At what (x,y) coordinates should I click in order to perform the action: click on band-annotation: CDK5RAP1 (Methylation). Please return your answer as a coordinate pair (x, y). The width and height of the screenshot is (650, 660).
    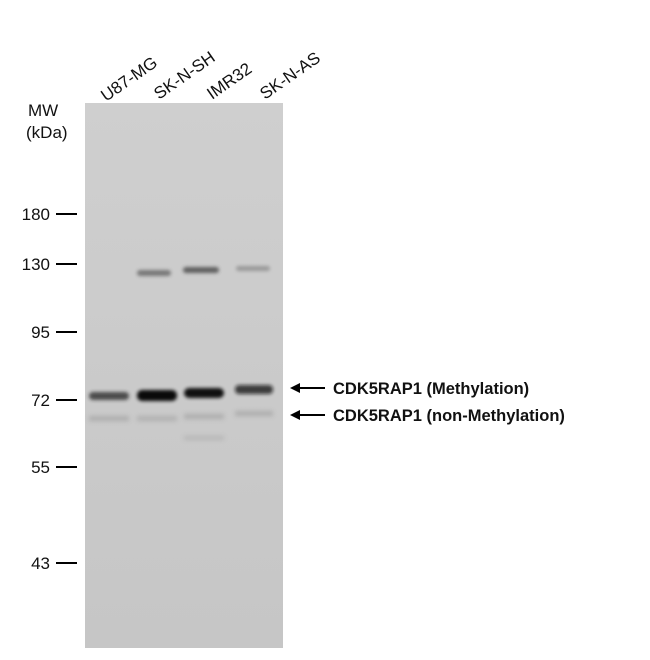
    Looking at the image, I should click on (431, 389).